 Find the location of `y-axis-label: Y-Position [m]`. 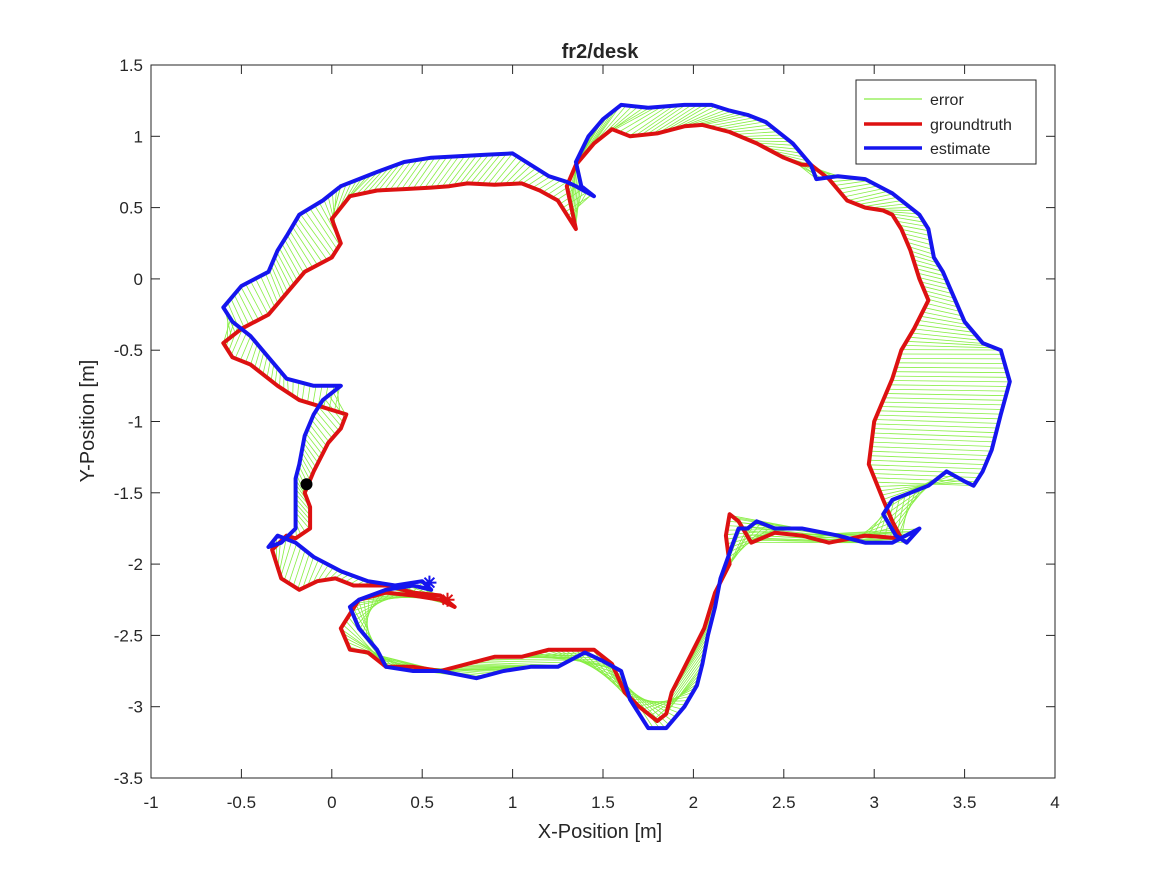

y-axis-label: Y-Position [m] is located at coordinates (88, 421).